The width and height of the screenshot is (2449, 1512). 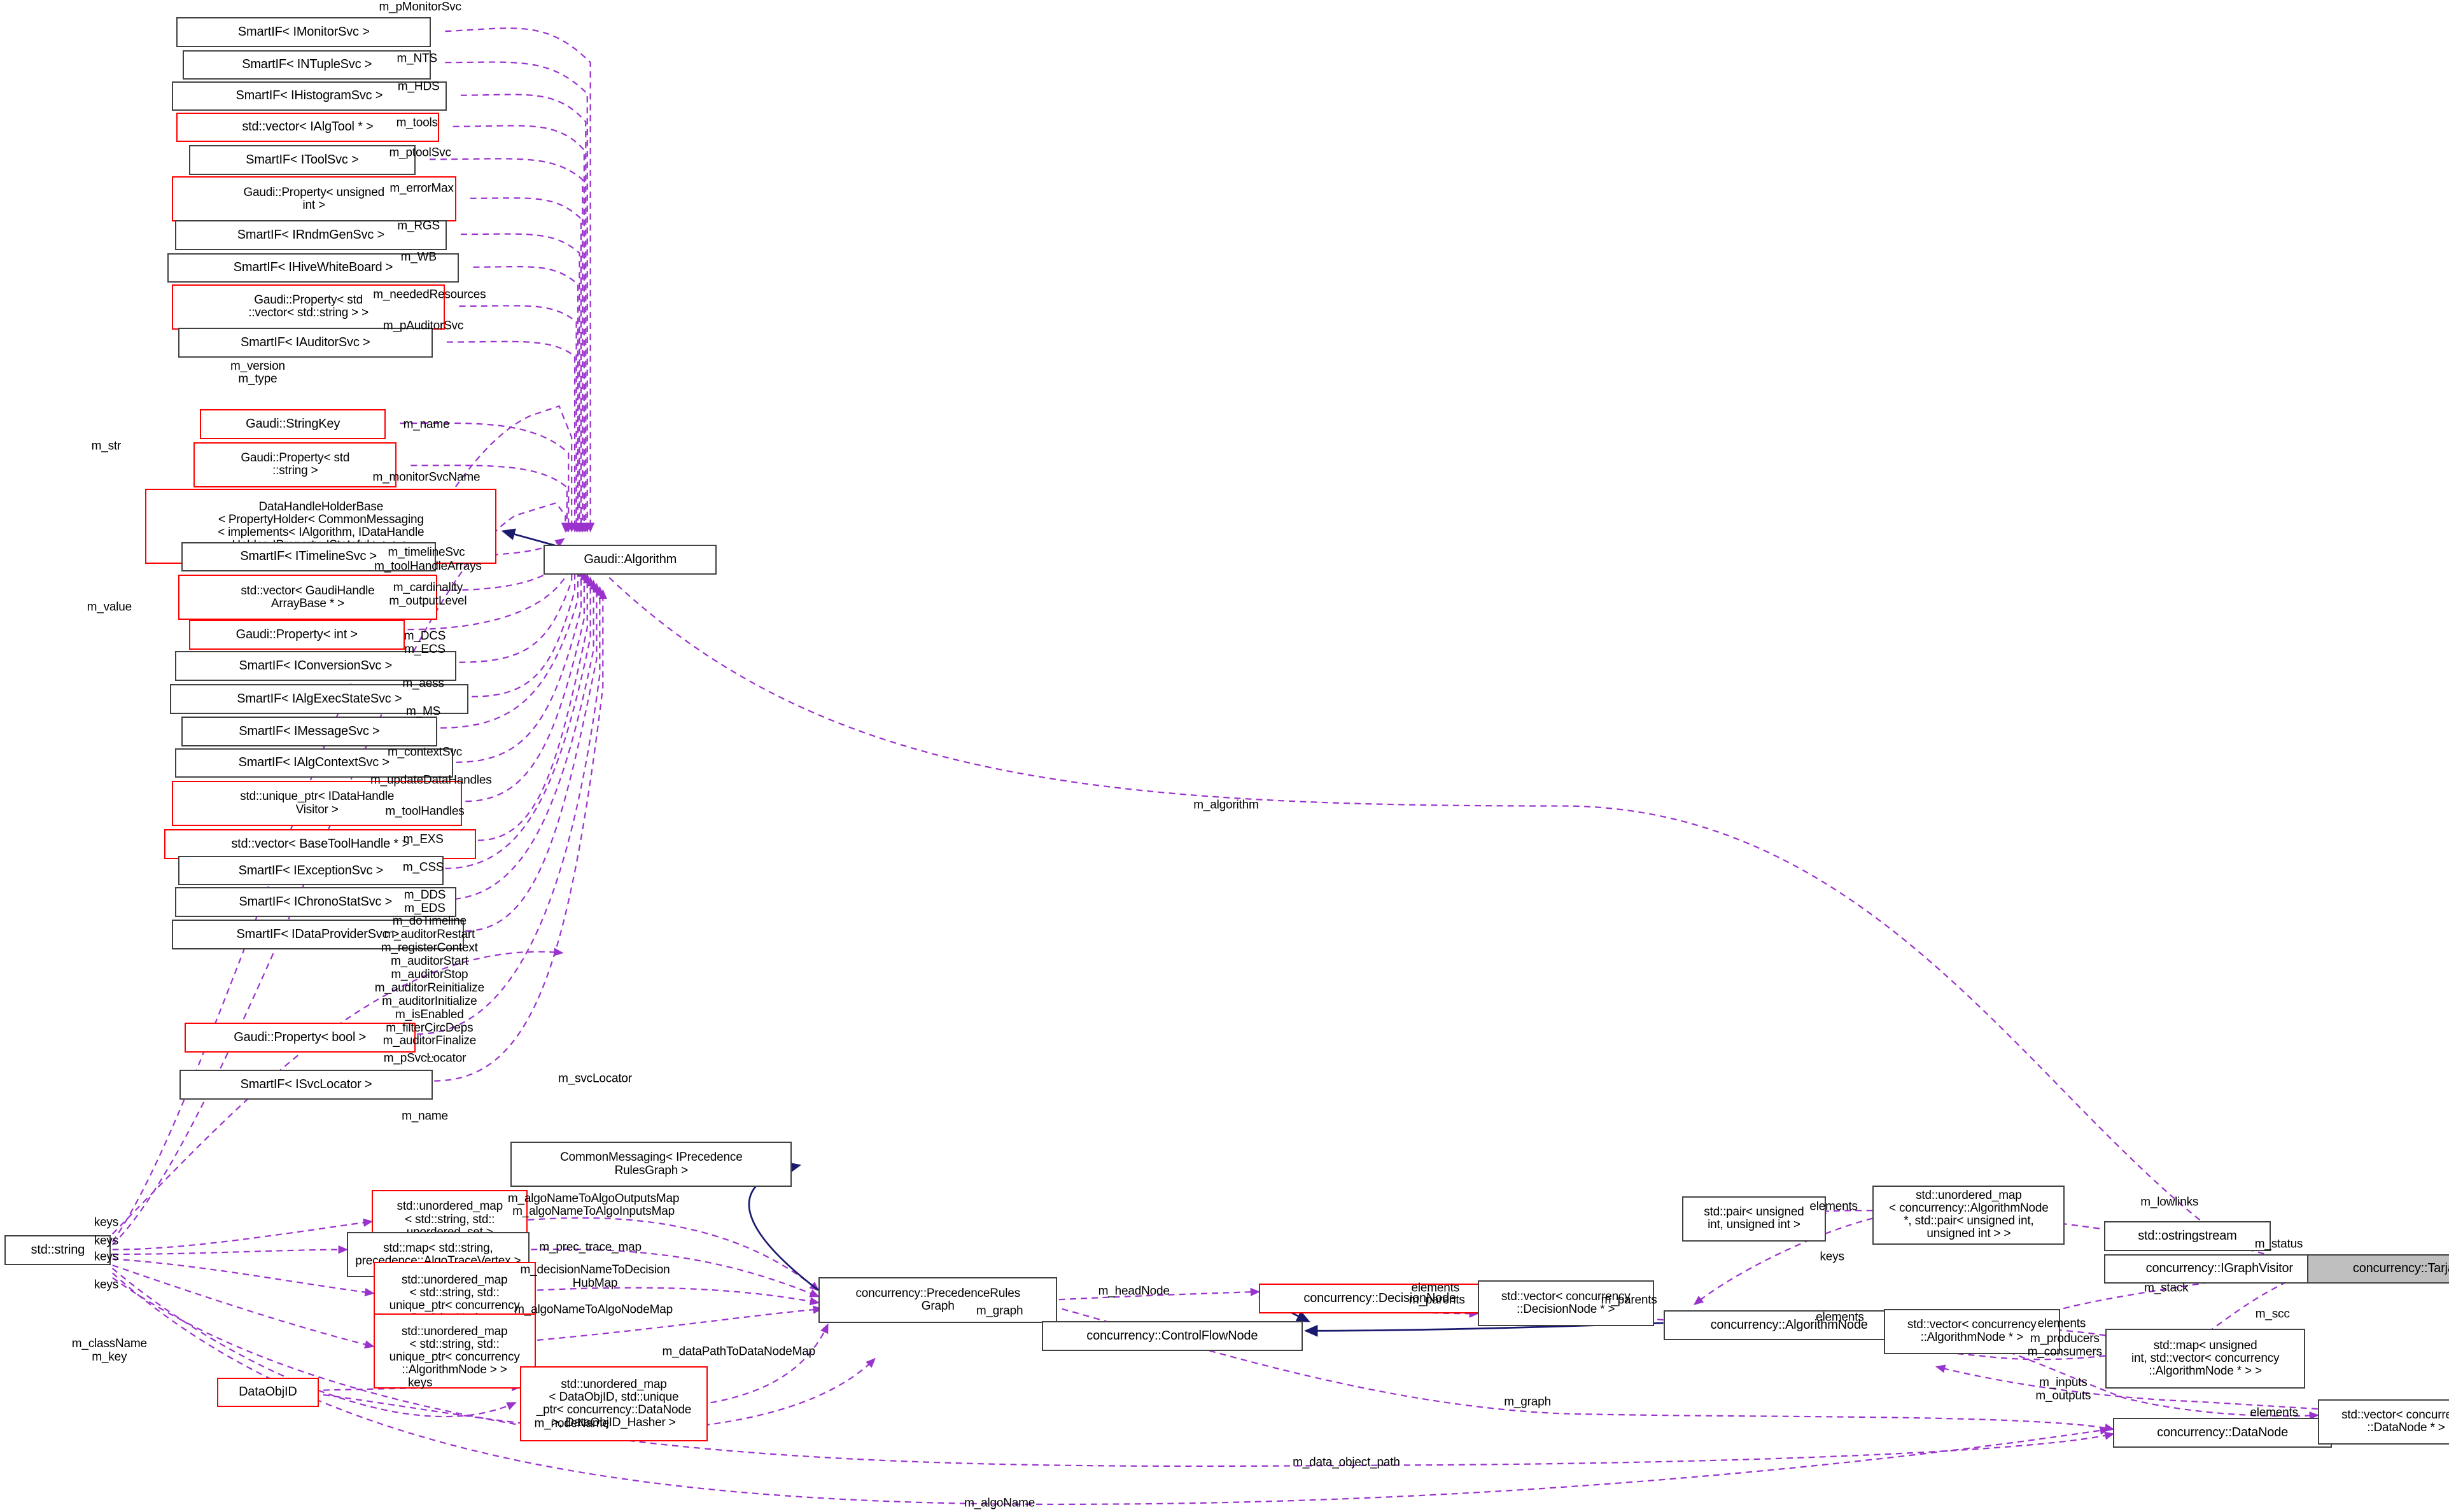 What do you see at coordinates (421, 1383) in the screenshot?
I see `edge-label-keys_dataobjid: keys` at bounding box center [421, 1383].